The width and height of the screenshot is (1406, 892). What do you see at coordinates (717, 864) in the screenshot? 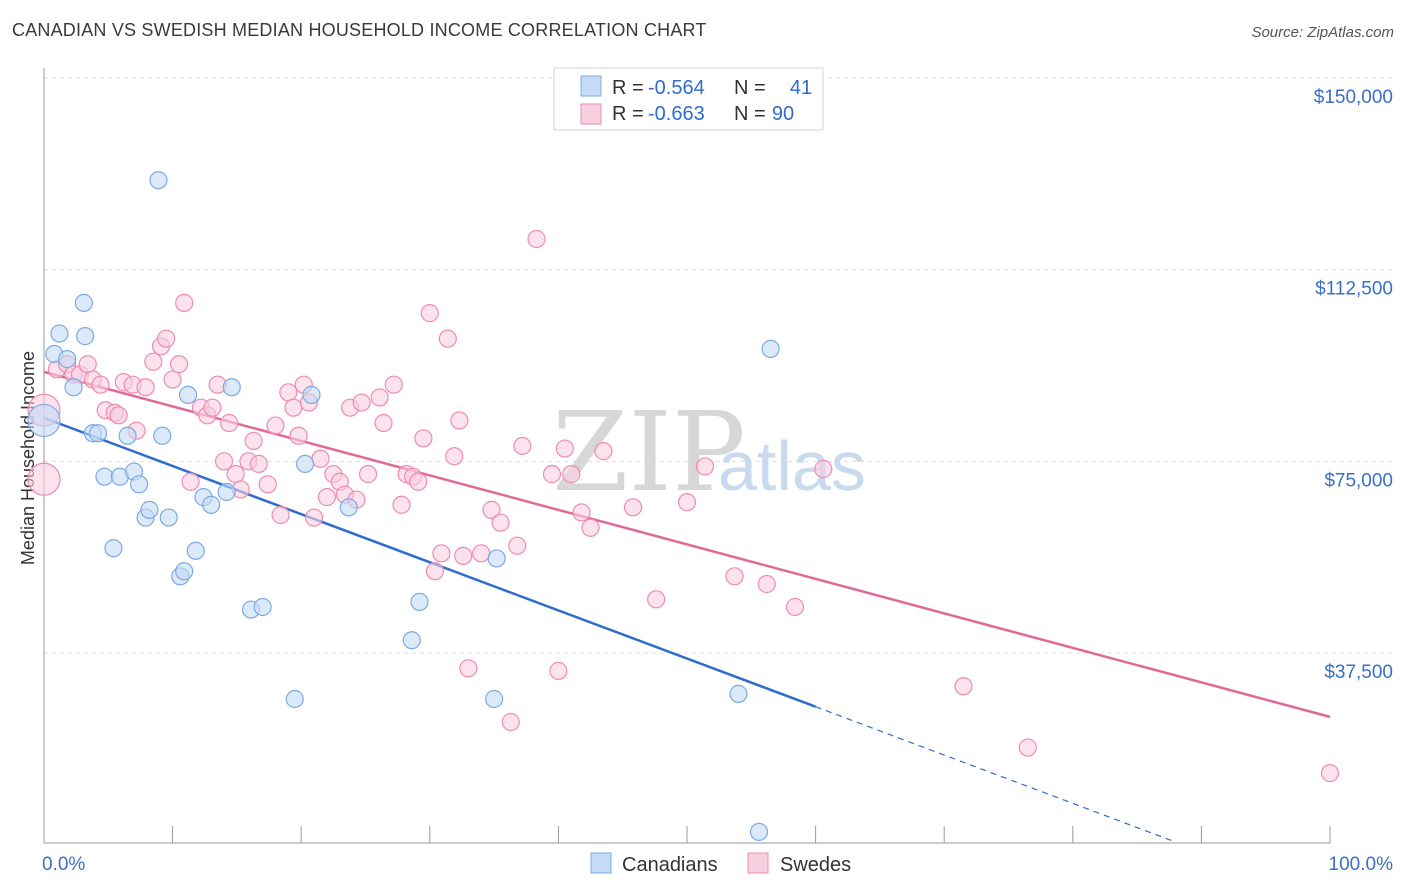
I see `x-tick-labels: 0.0% 100.0%` at bounding box center [717, 864].